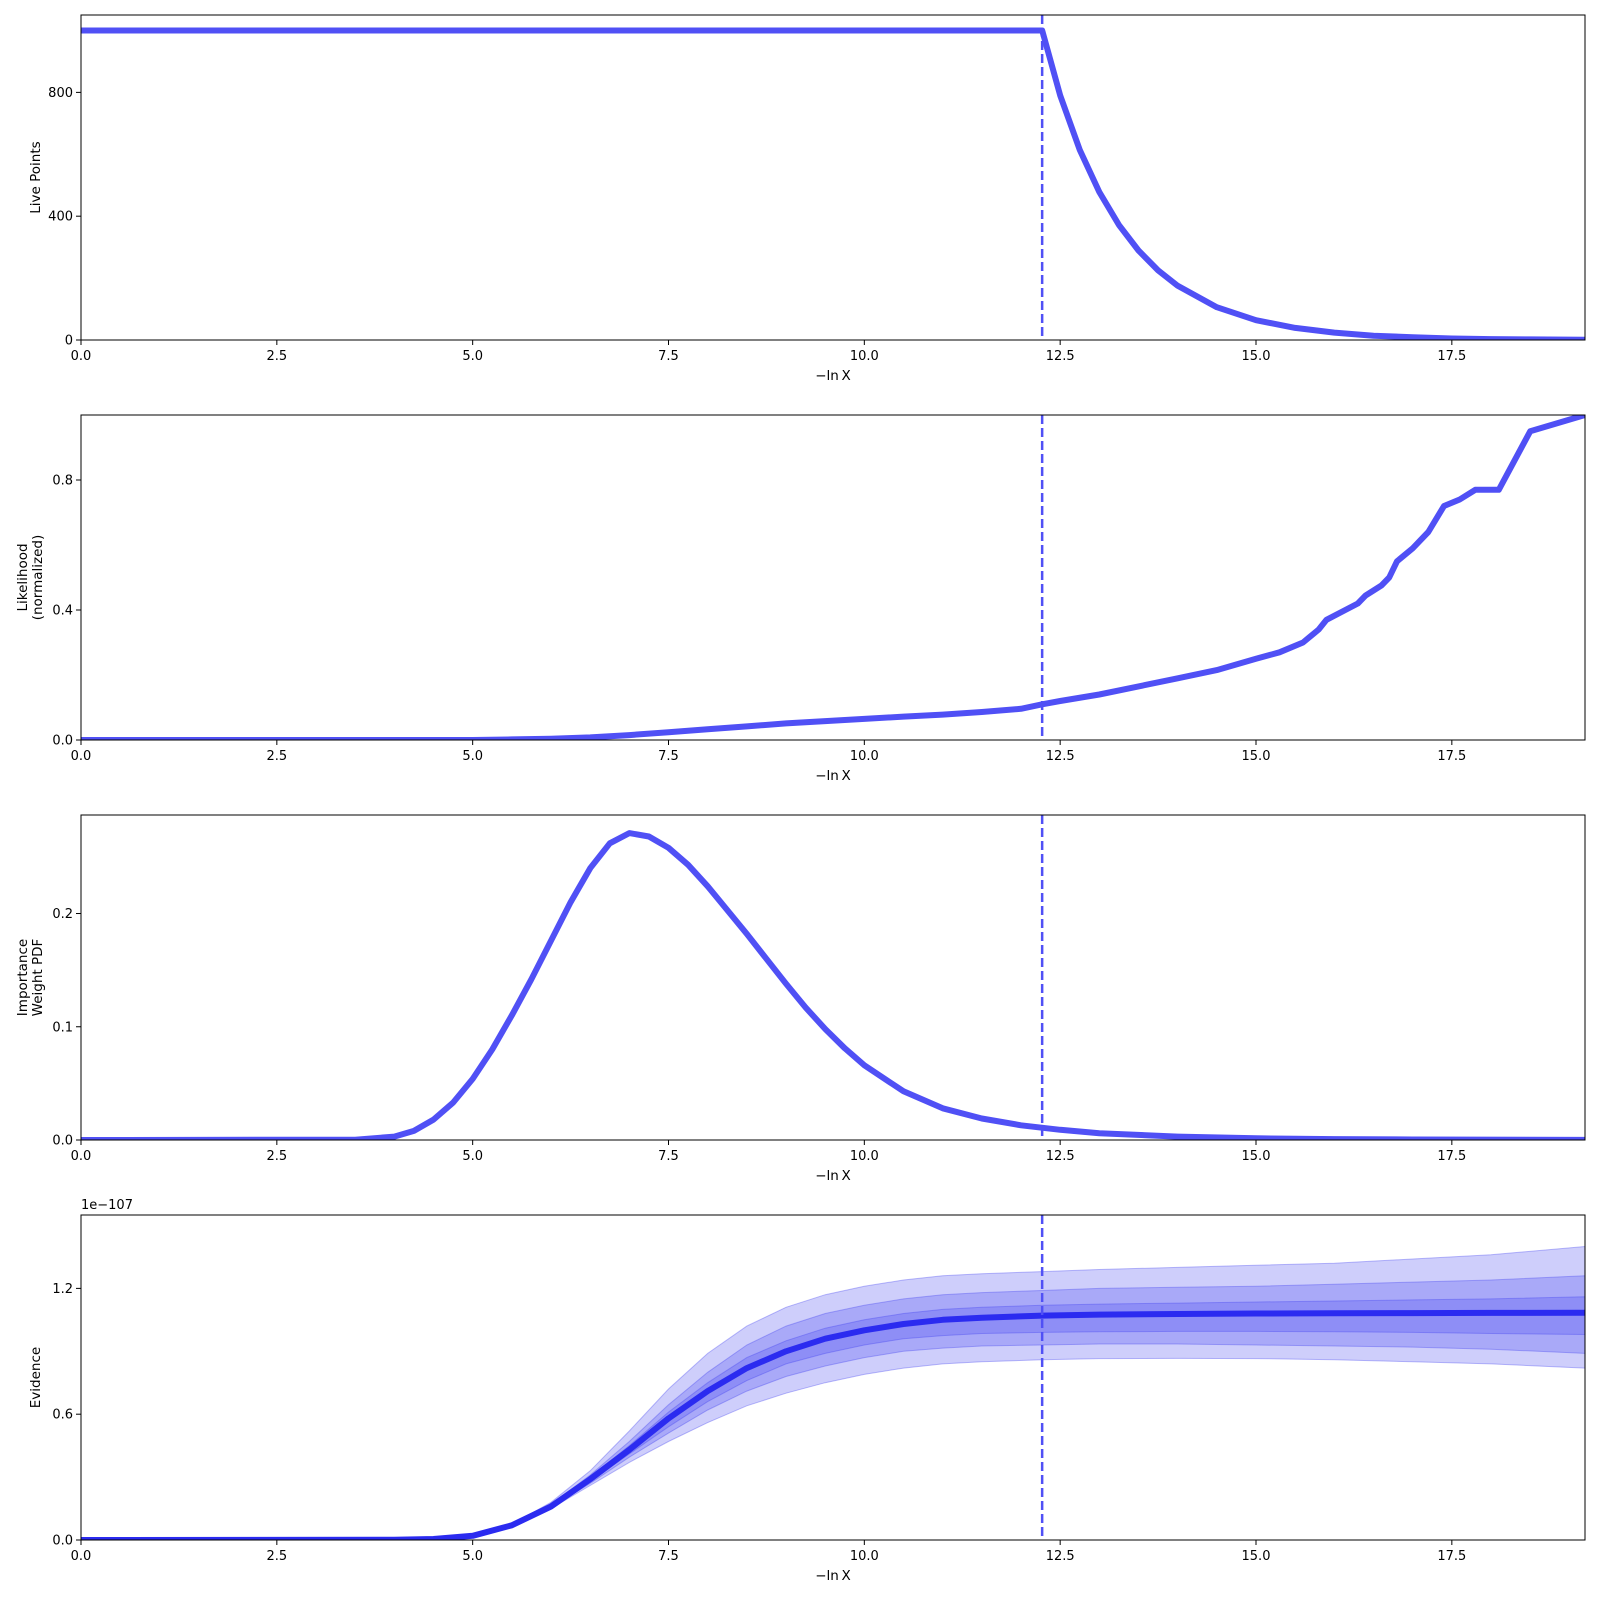 Image resolution: width=1600 pixels, height=1605 pixels. What do you see at coordinates (69, 341) in the screenshot?
I see `y-tick-label: 0` at bounding box center [69, 341].